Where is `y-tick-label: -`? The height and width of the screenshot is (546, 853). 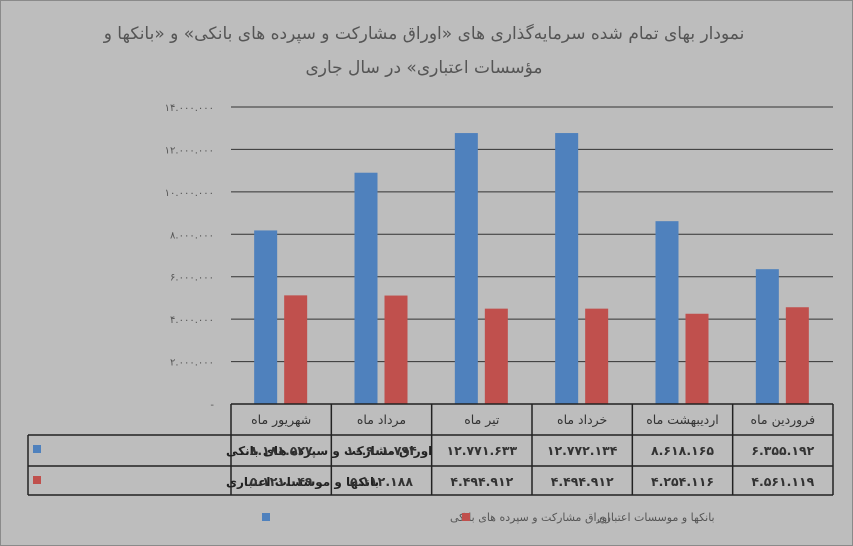
y-tick-label: - is located at coordinates (212, 405).